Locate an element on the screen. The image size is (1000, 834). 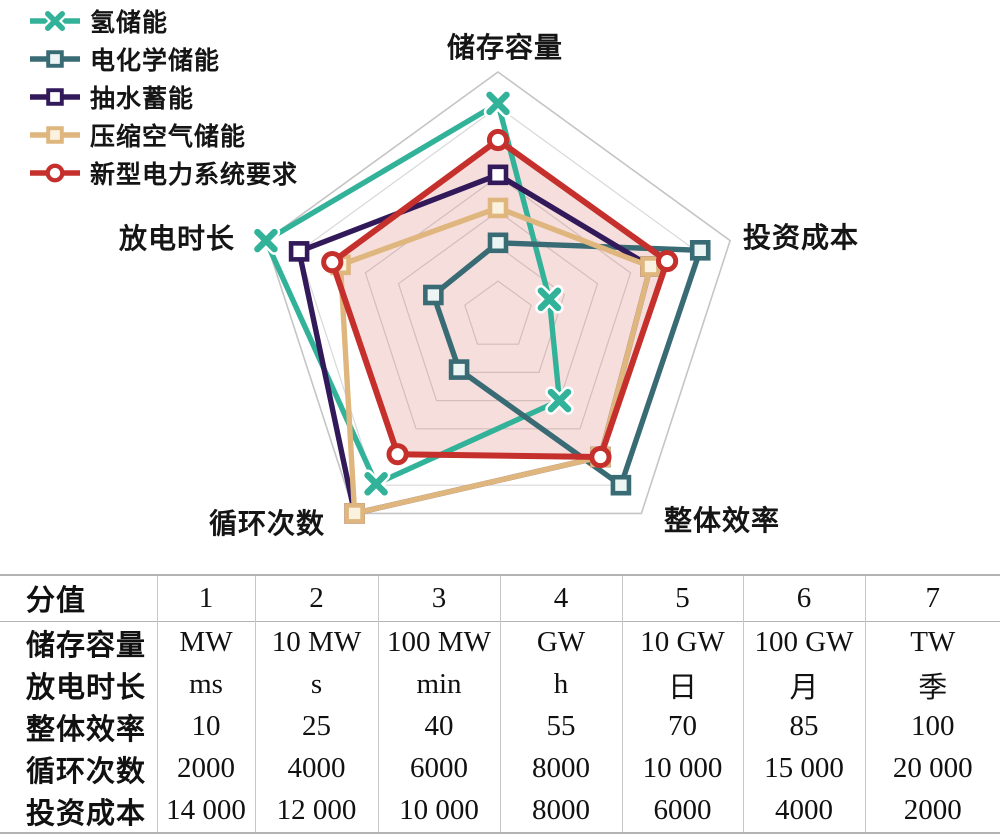
table-cell: 季 is located at coordinates (933, 687).